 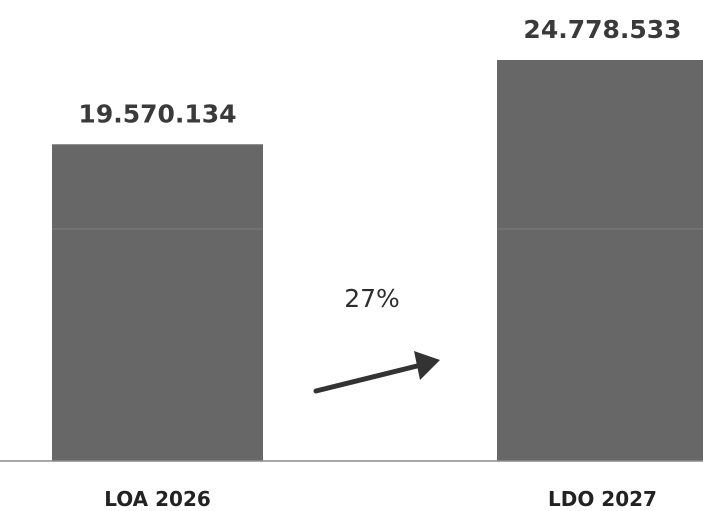 I want to click on data-label-0: 19.570.134, so click(x=157, y=113).